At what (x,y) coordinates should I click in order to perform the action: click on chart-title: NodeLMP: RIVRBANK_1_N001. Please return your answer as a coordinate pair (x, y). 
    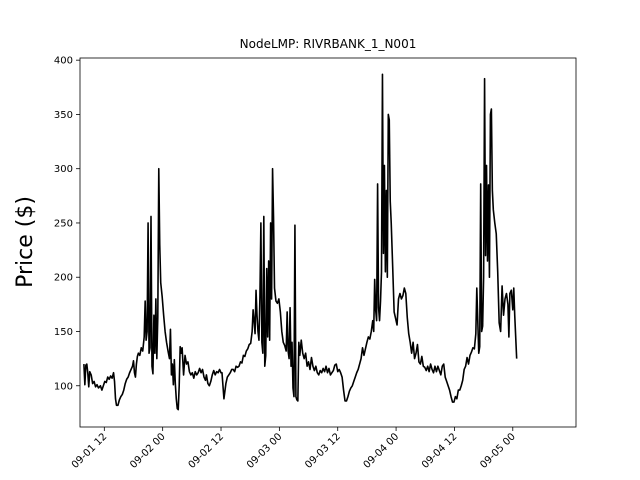
    Looking at the image, I should click on (328, 44).